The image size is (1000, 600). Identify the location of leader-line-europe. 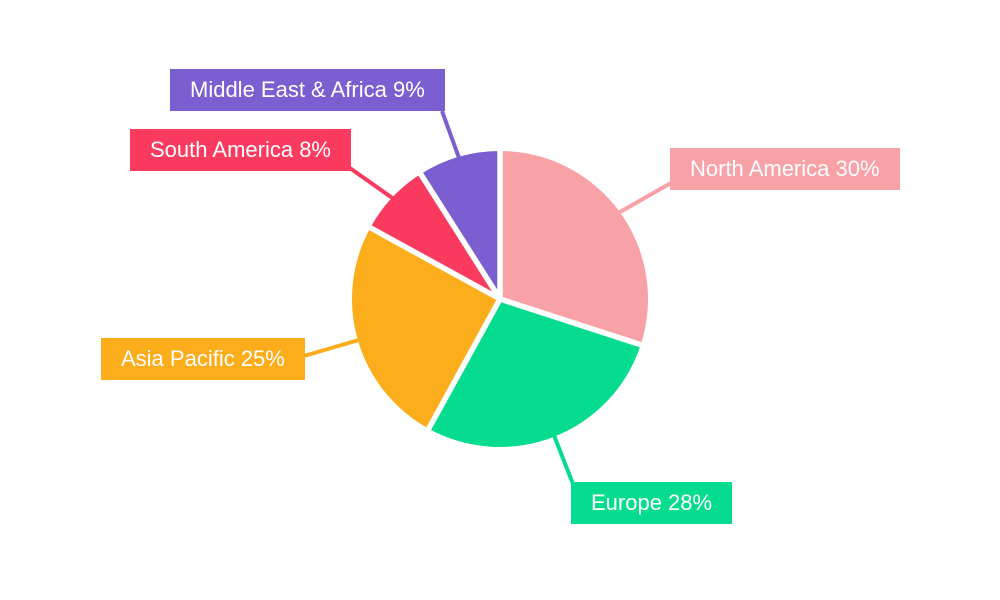
(563, 459).